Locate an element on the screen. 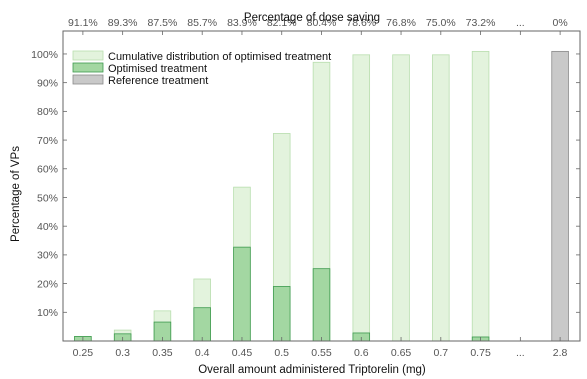 Image resolution: width=587 pixels, height=379 pixels. top-tick-label: 73.2% is located at coordinates (481, 23).